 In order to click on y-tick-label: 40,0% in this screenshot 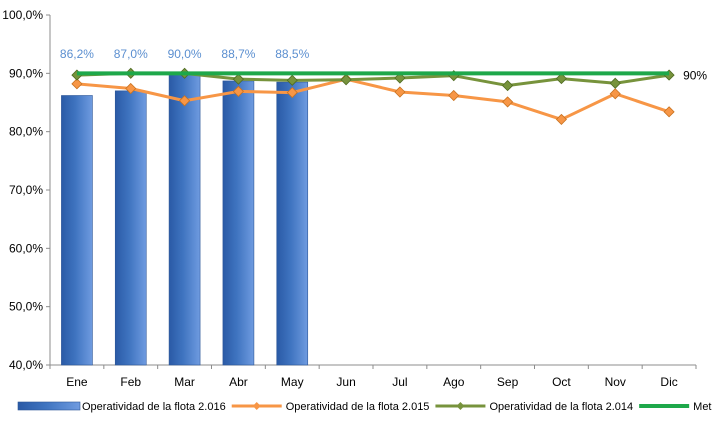, I will do `click(26, 365)`.